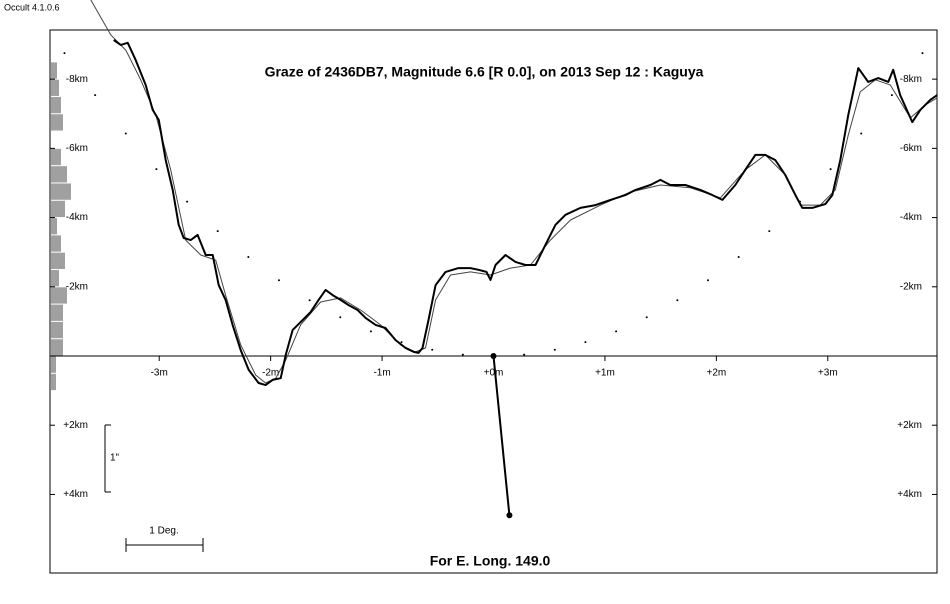  I want to click on degree-scale-bar, so click(164, 545).